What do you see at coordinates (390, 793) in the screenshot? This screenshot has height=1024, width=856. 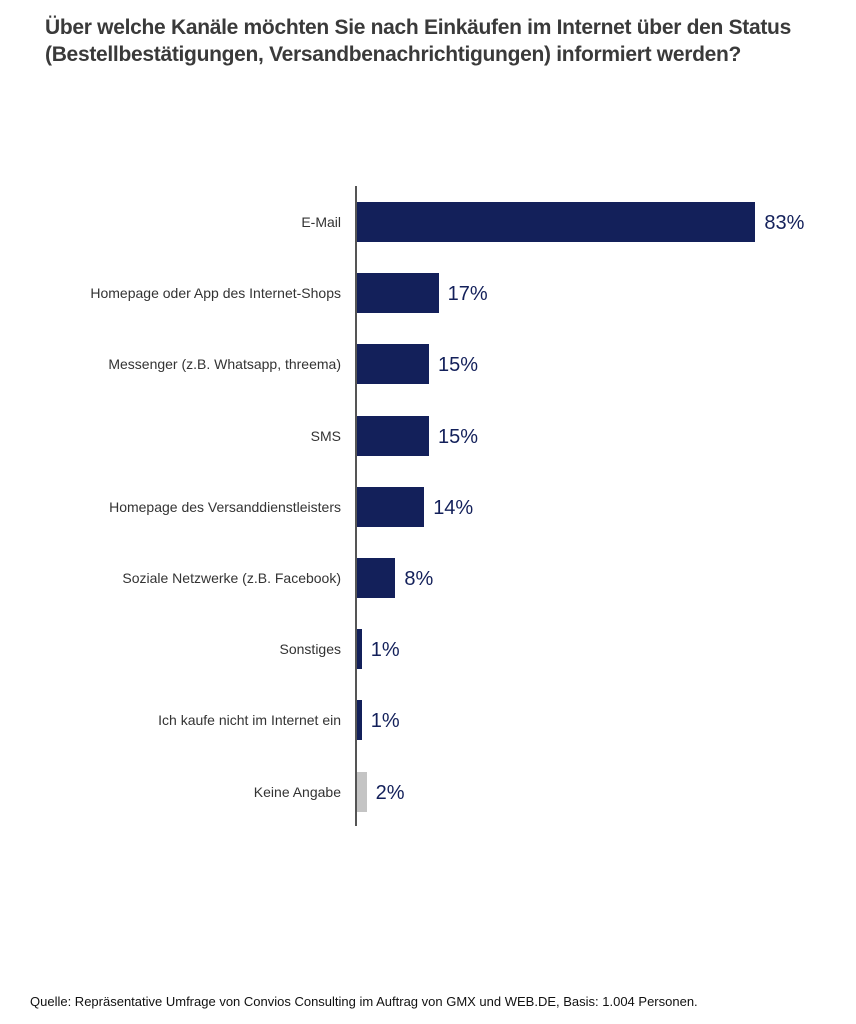 I see `value-label: 2%` at bounding box center [390, 793].